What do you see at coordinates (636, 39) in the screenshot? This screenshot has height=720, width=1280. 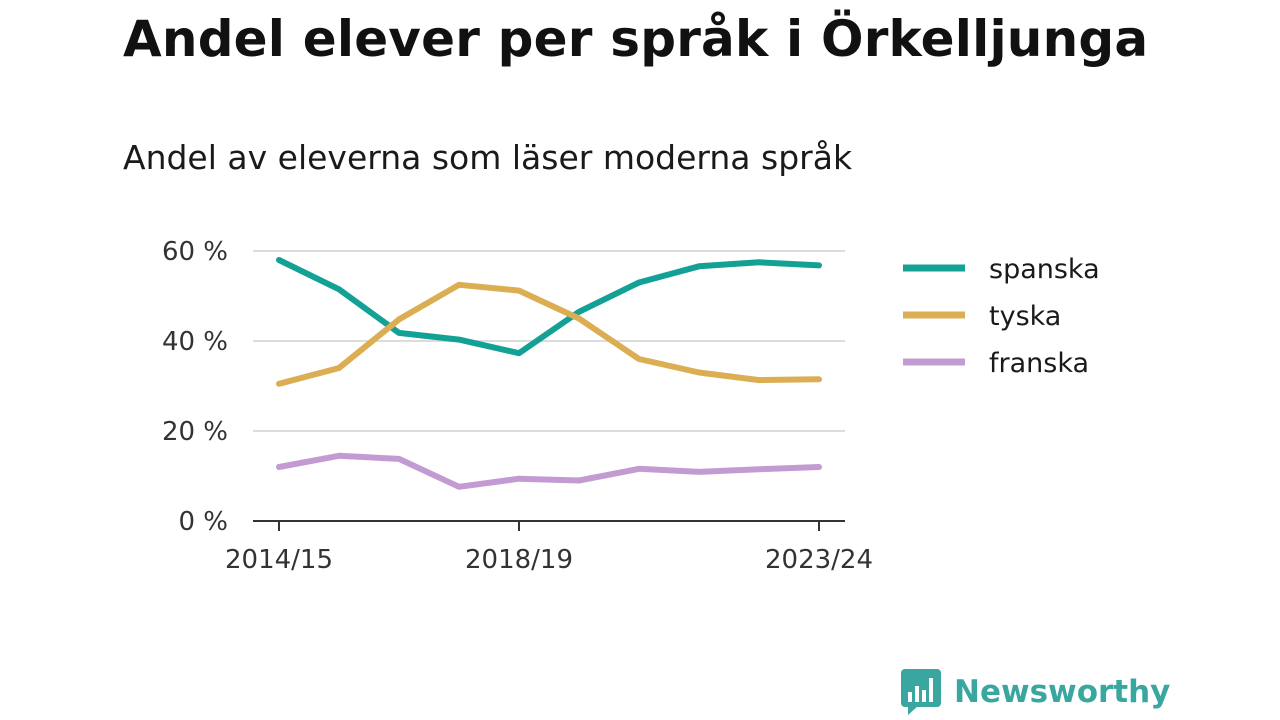 I see `chart-title: Andel elever per språk i Örkelljunga` at bounding box center [636, 39].